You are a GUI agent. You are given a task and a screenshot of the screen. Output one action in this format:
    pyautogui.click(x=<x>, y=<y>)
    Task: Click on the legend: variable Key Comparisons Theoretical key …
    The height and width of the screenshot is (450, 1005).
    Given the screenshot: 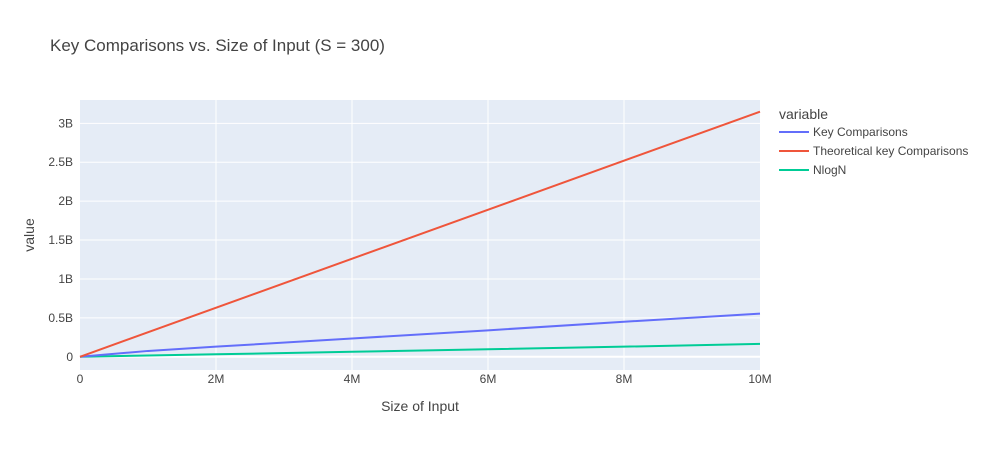 What is the action you would take?
    pyautogui.click(x=873, y=141)
    